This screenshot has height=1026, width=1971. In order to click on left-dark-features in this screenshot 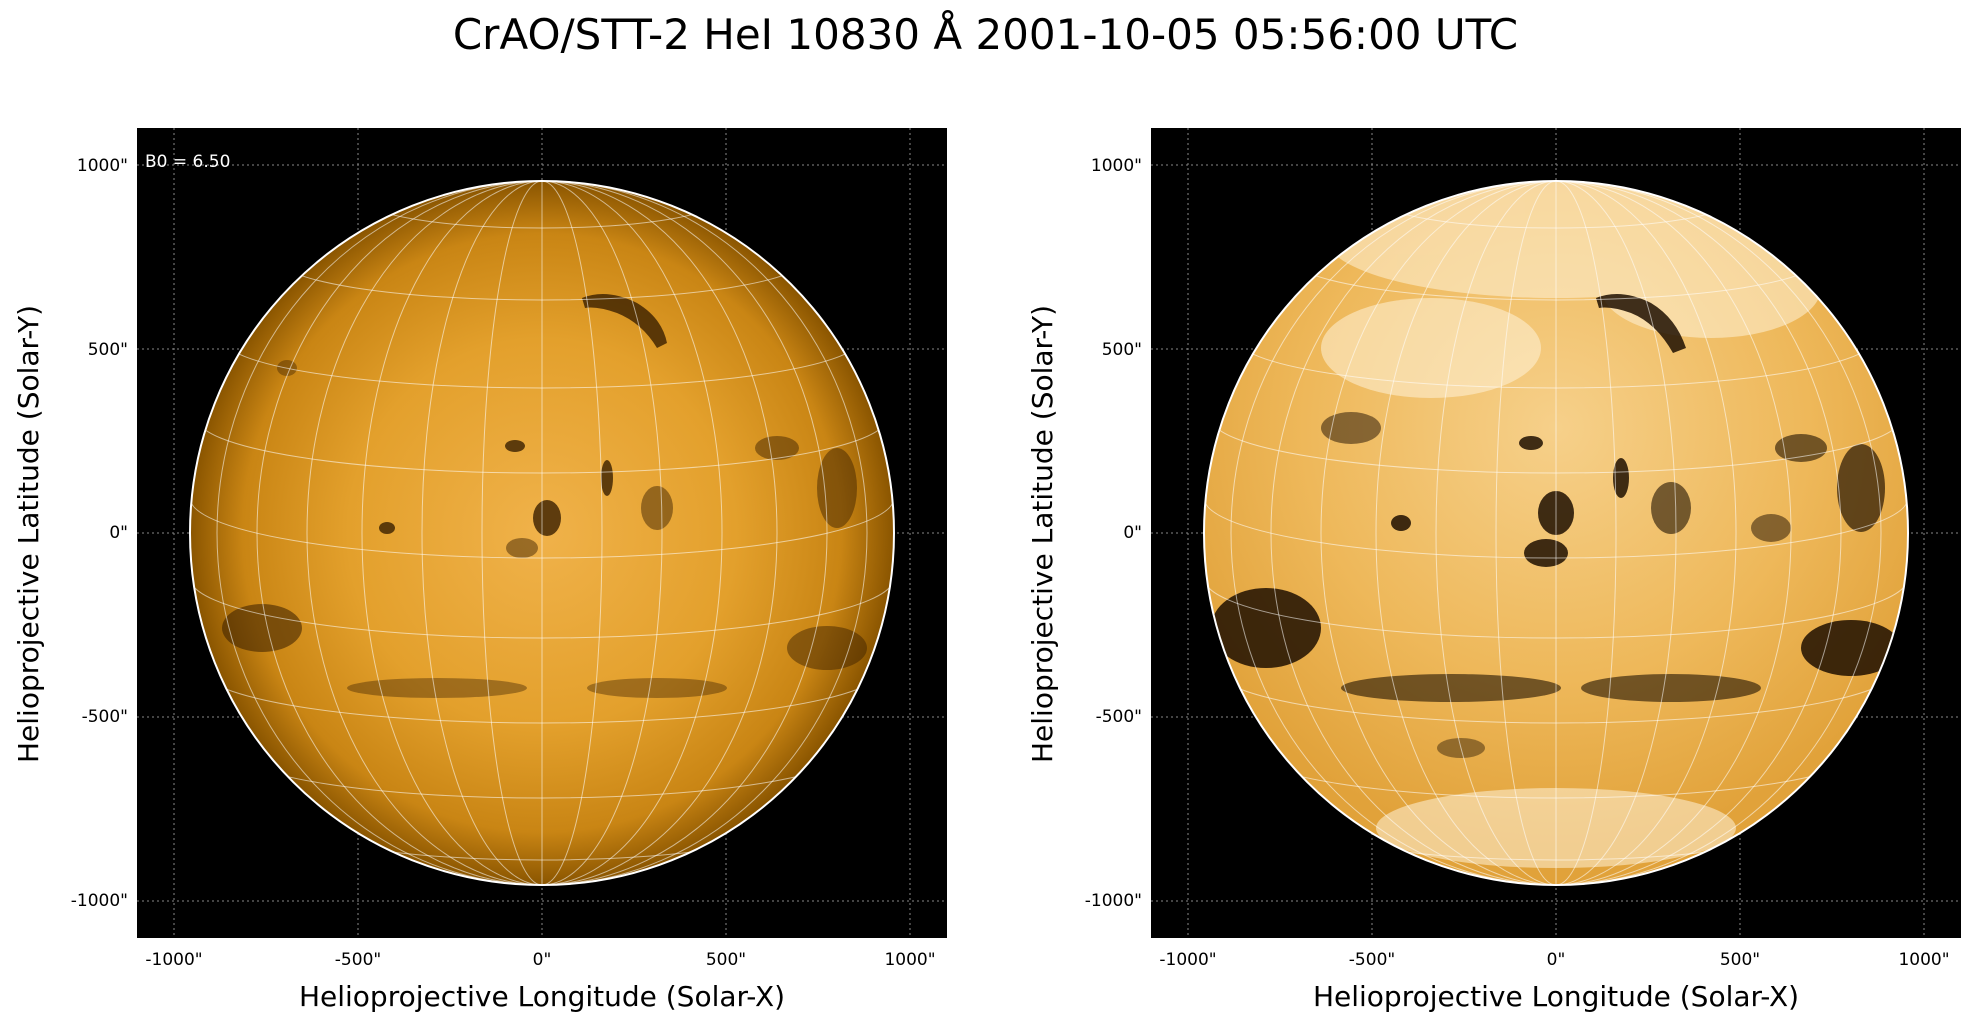, I will do `click(544, 496)`.